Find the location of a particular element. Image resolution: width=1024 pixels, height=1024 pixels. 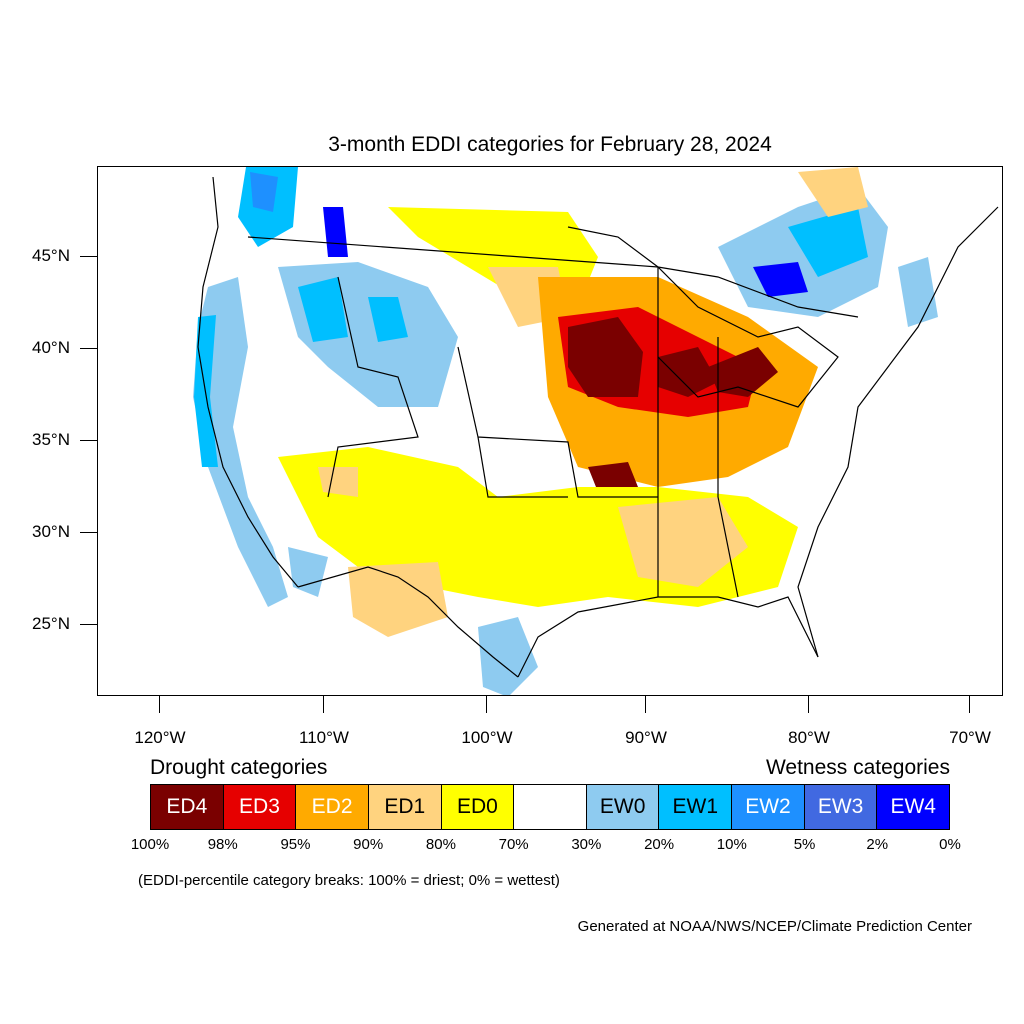

drought-region-midwest is located at coordinates (678, 384).